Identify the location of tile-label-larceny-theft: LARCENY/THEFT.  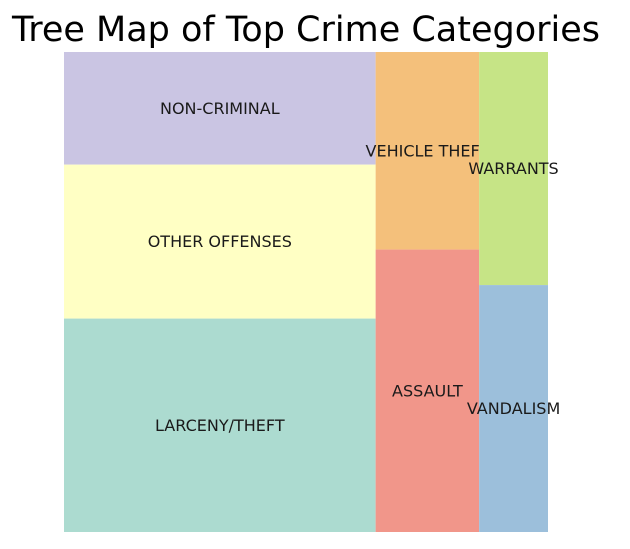
(220, 425).